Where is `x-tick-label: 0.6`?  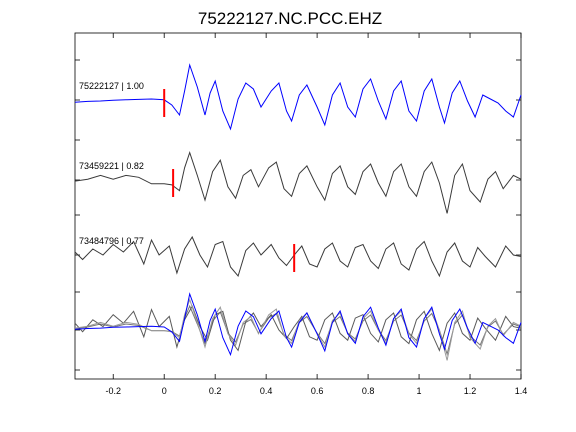
x-tick-label: 0.6 is located at coordinates (317, 391).